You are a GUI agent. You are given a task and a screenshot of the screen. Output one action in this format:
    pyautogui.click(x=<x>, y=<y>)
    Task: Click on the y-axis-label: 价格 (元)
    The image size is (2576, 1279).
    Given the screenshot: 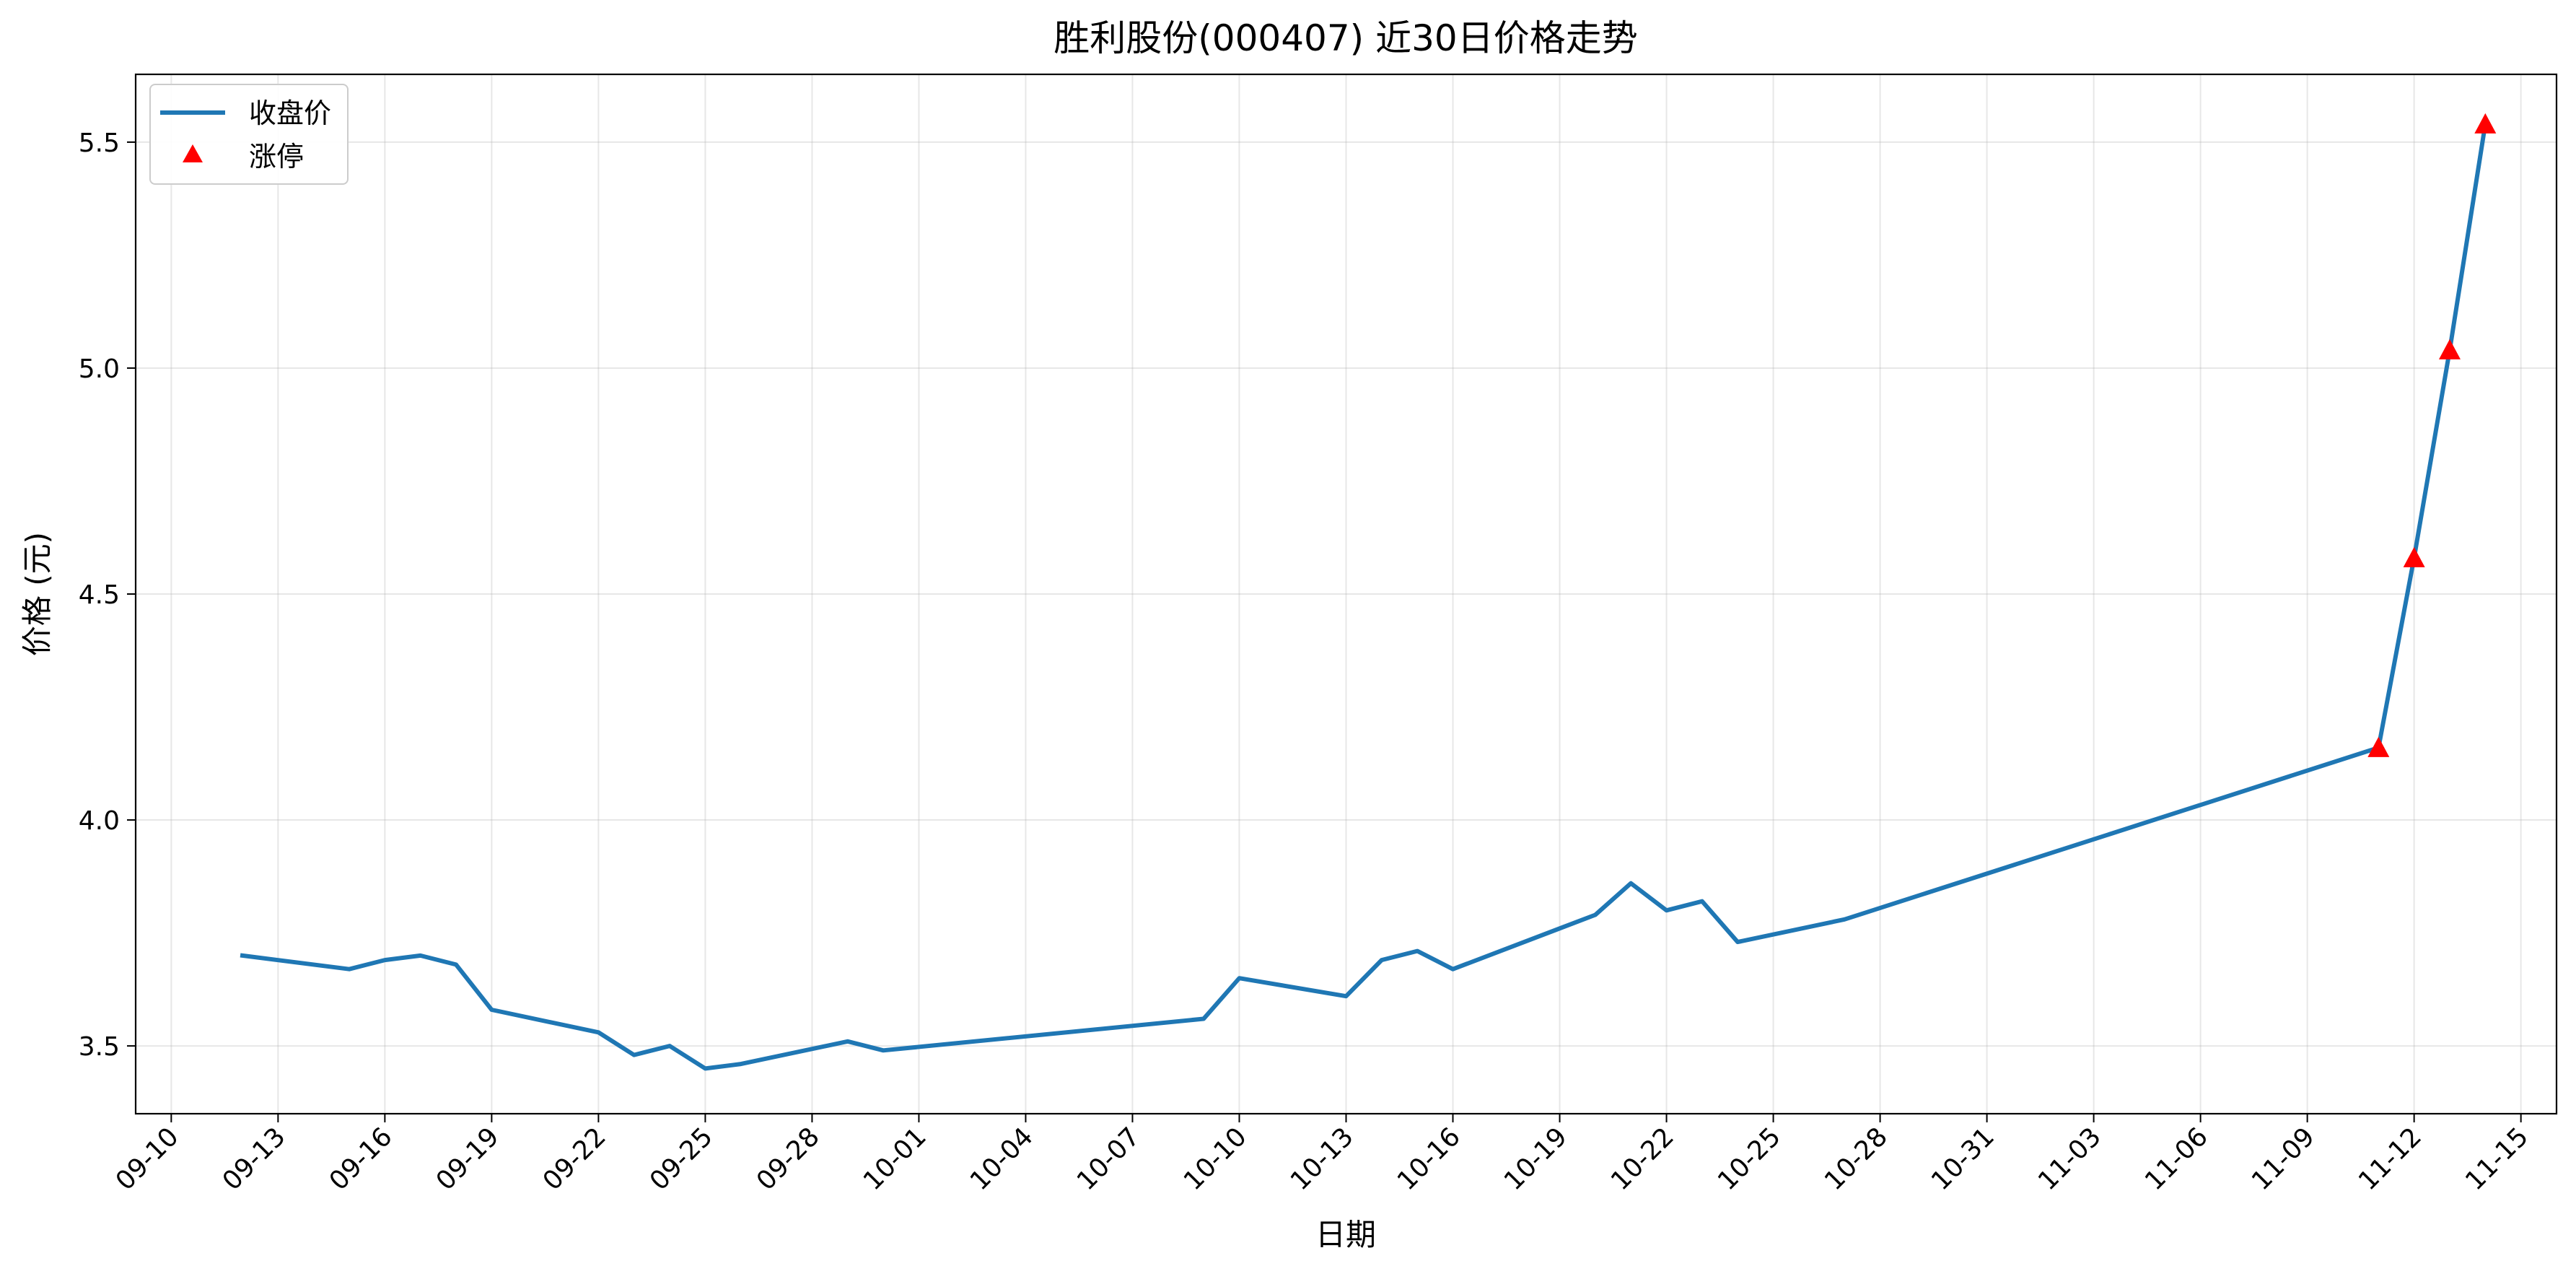 What is the action you would take?
    pyautogui.click(x=37, y=594)
    